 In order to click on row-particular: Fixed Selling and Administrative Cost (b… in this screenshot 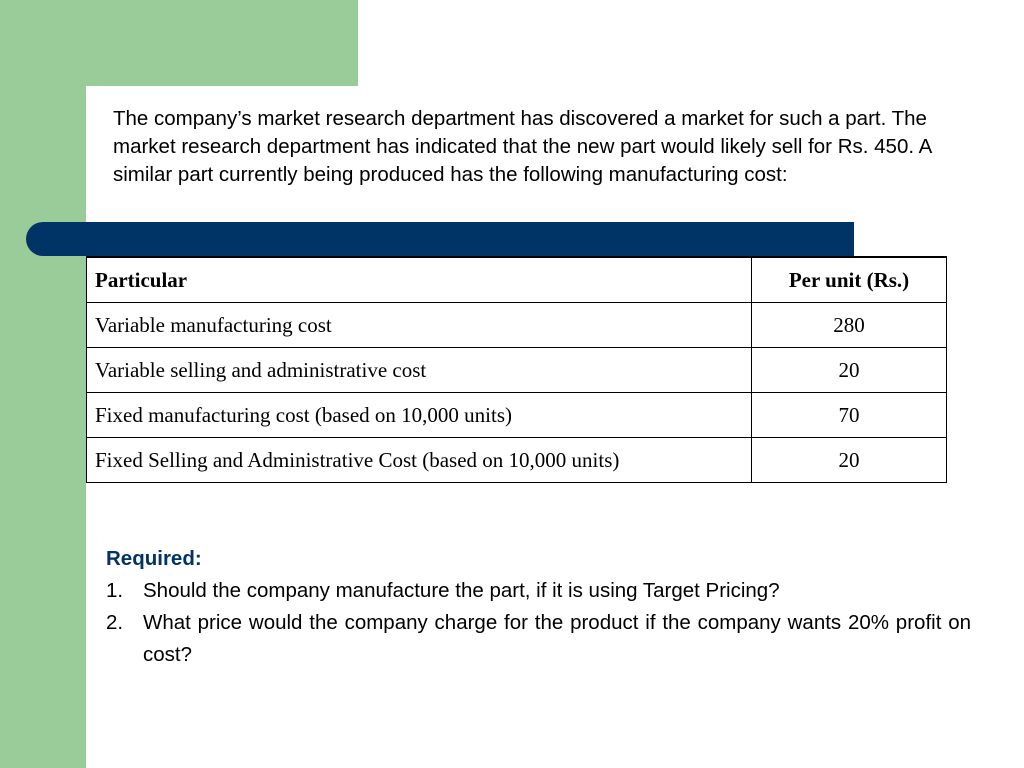, I will do `click(419, 460)`.